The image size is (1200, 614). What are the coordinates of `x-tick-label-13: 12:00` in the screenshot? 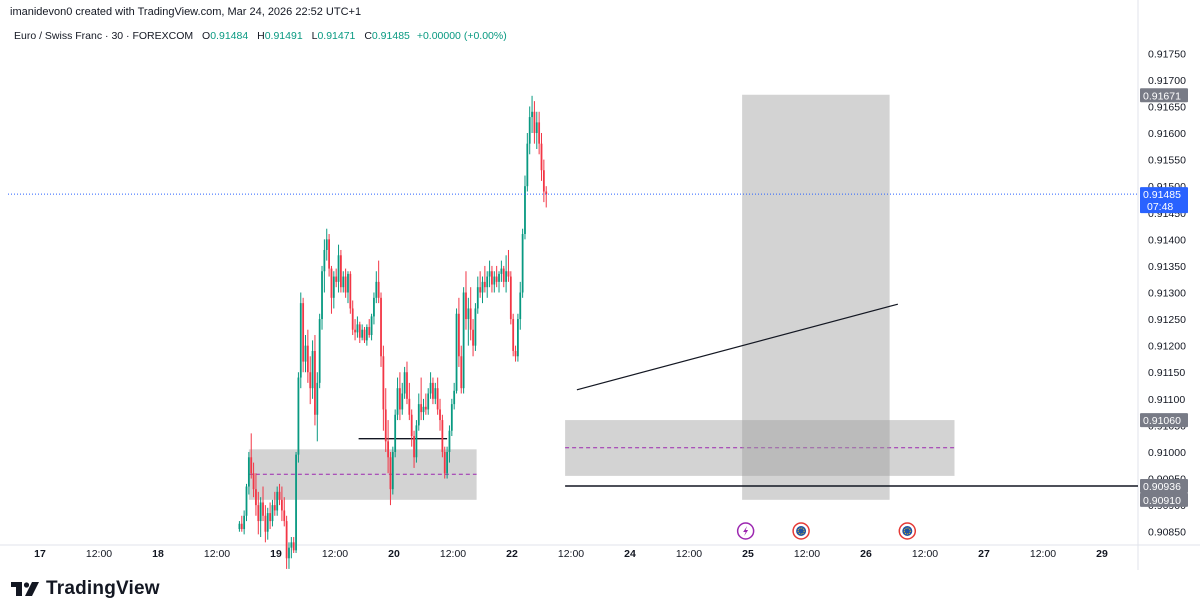 It's located at (807, 554).